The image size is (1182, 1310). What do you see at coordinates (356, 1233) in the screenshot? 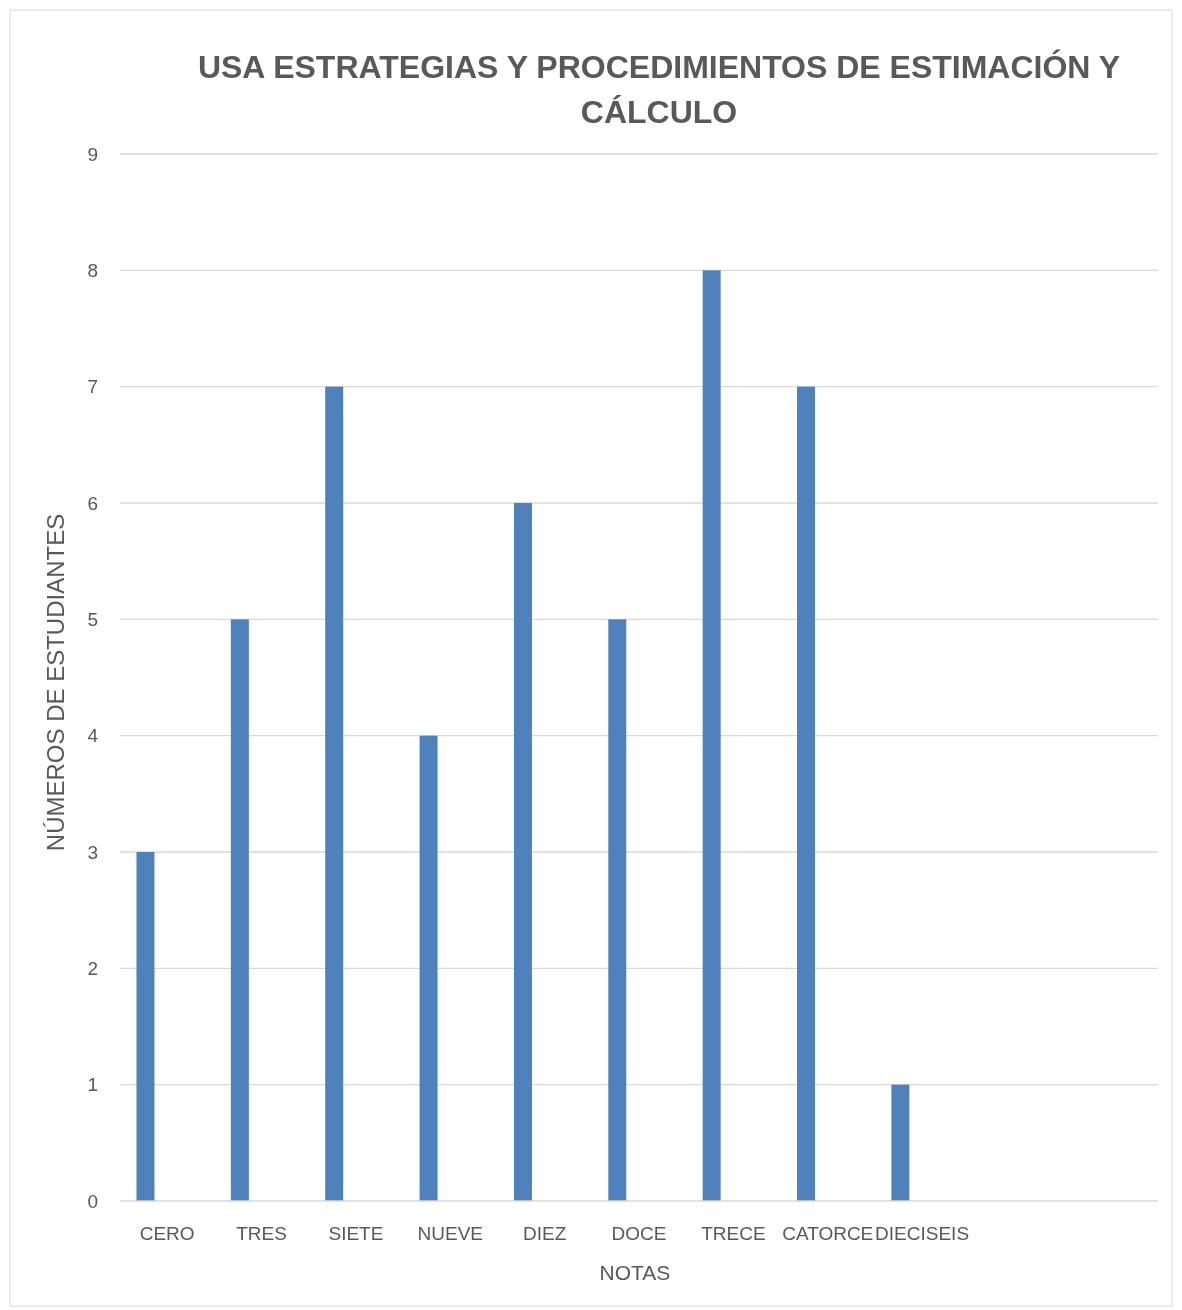
I see `x-tick-label: SIETE` at bounding box center [356, 1233].